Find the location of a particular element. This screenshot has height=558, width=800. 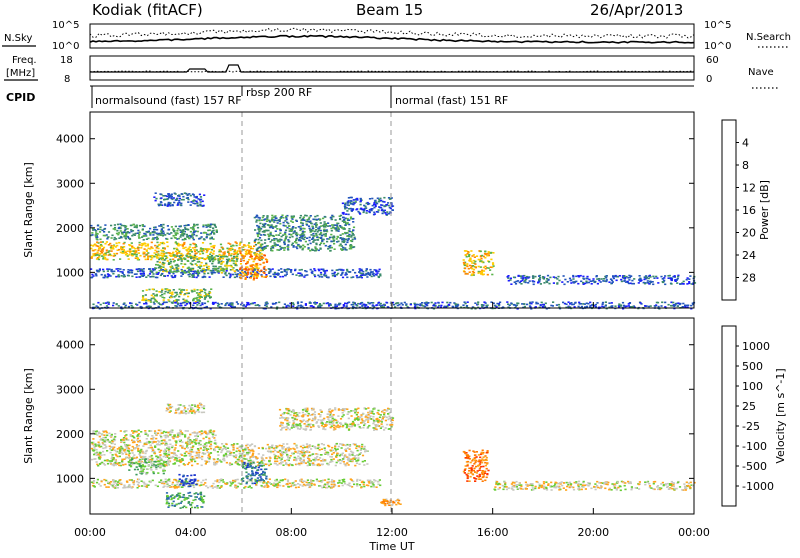

freq-right-tick-top: 60 is located at coordinates (712, 60).